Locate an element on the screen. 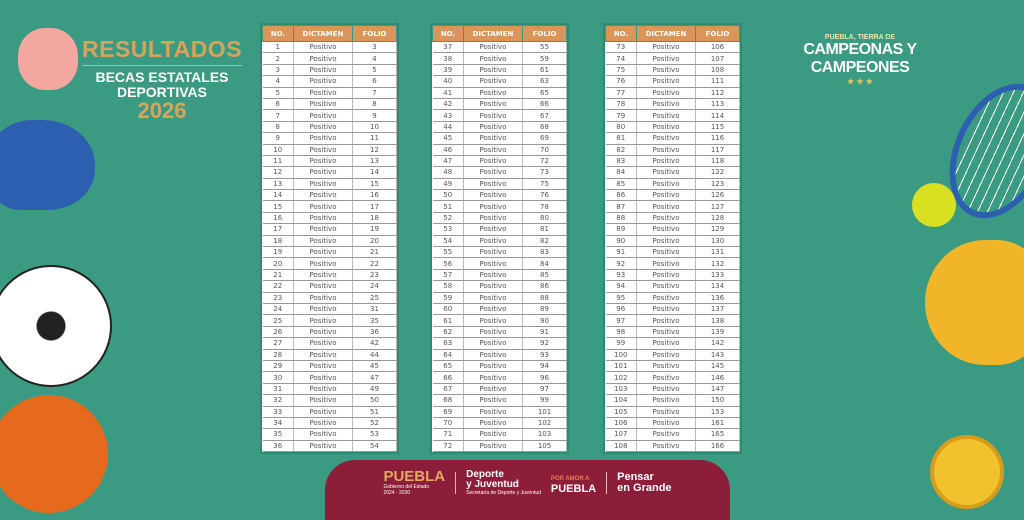  column-header: FOLIO is located at coordinates (544, 33).